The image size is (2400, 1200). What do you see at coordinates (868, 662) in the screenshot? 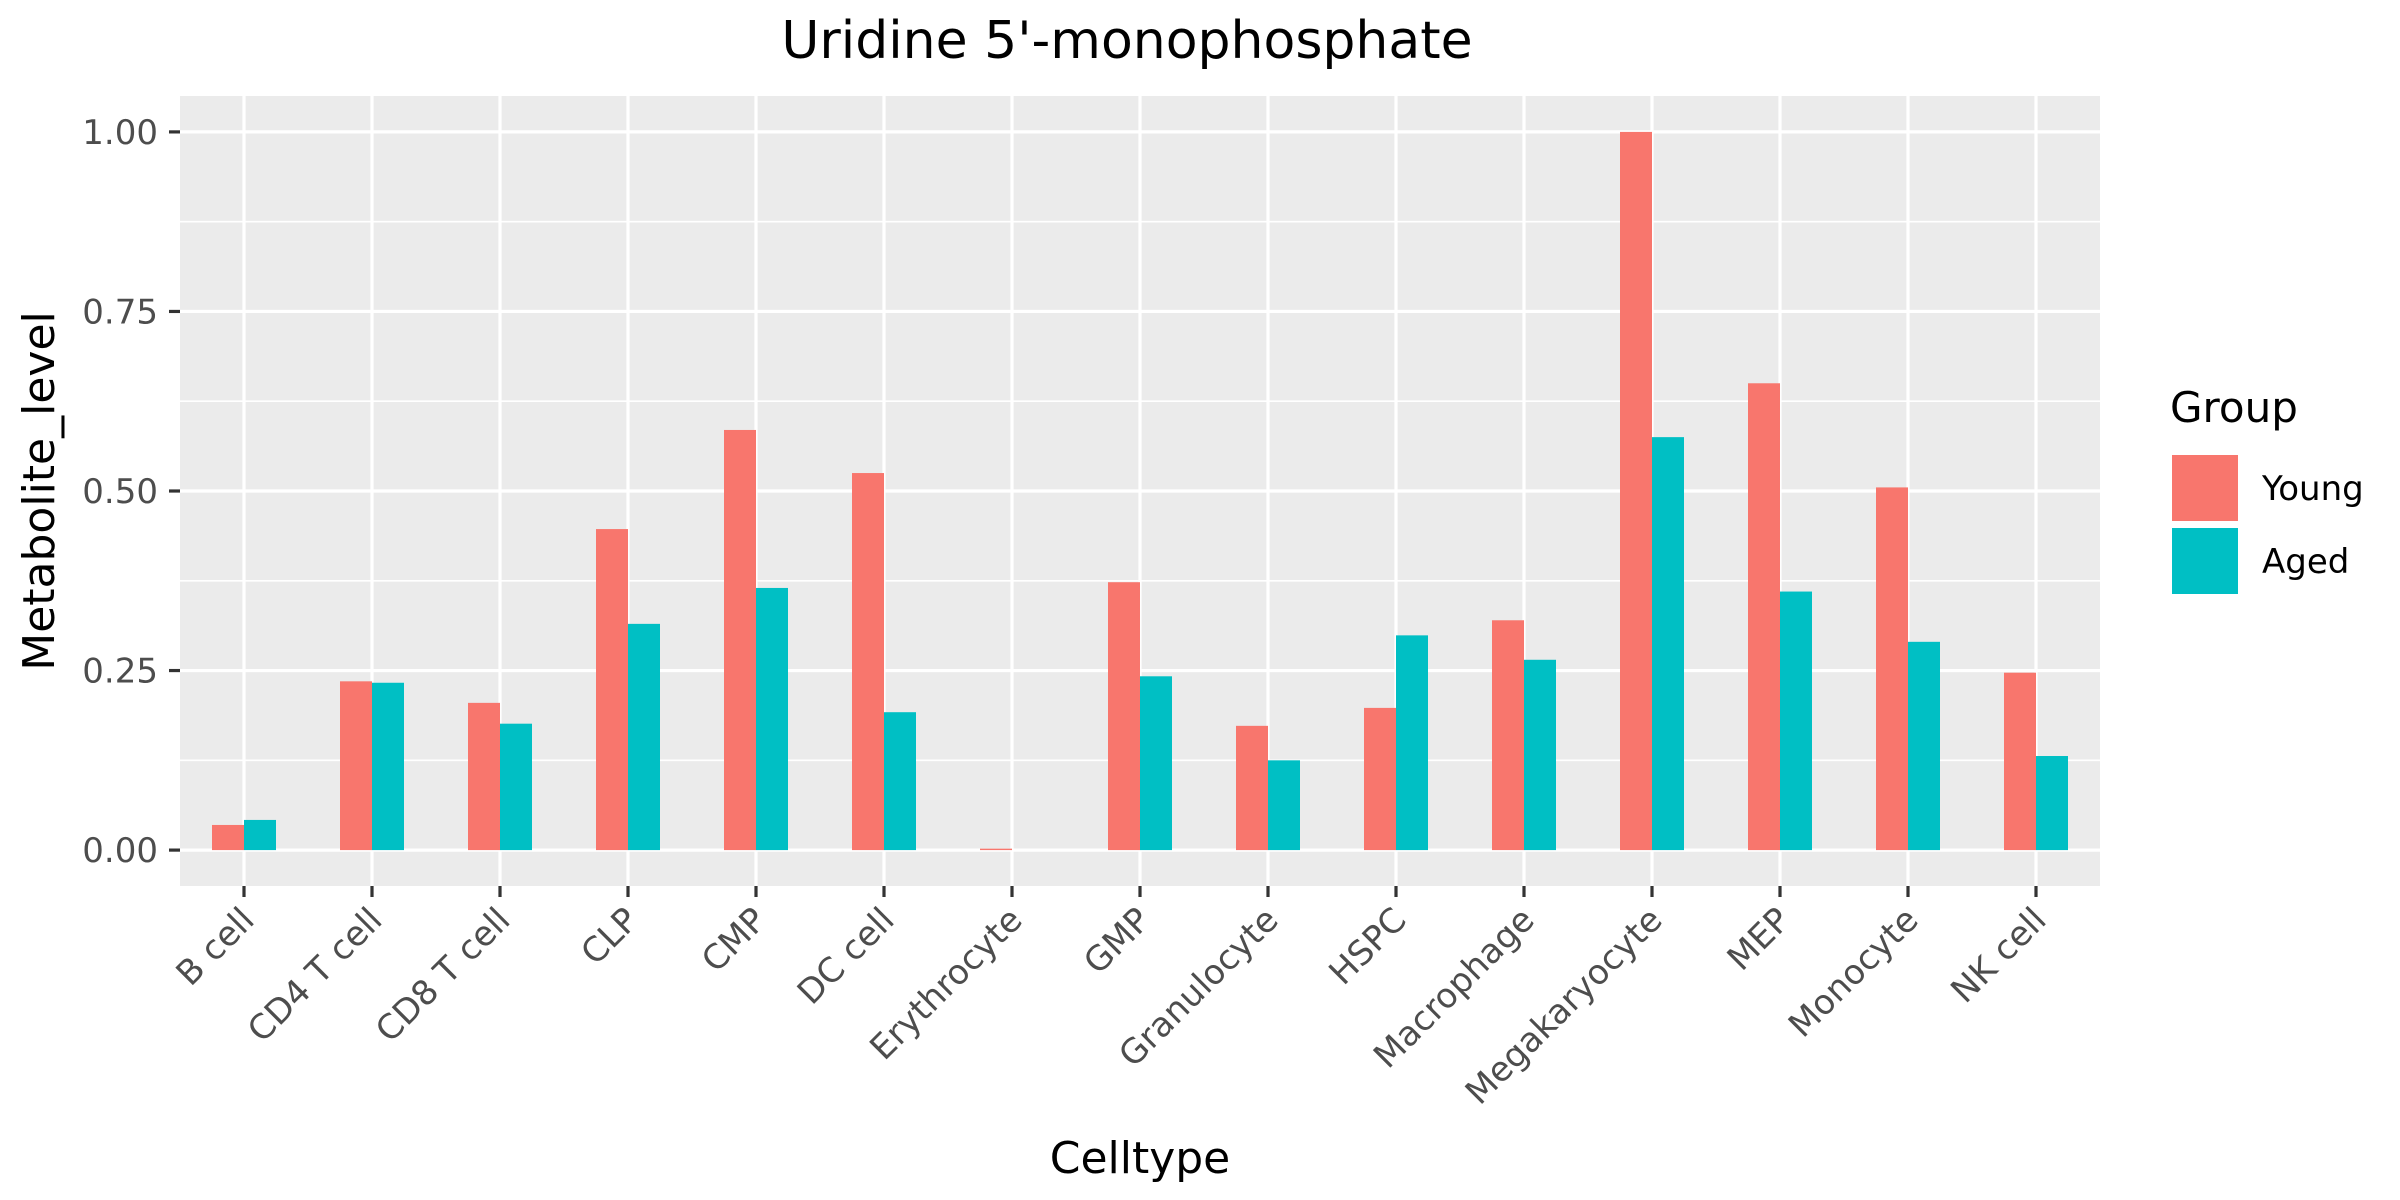
I see `bar-young-dc-cell` at bounding box center [868, 662].